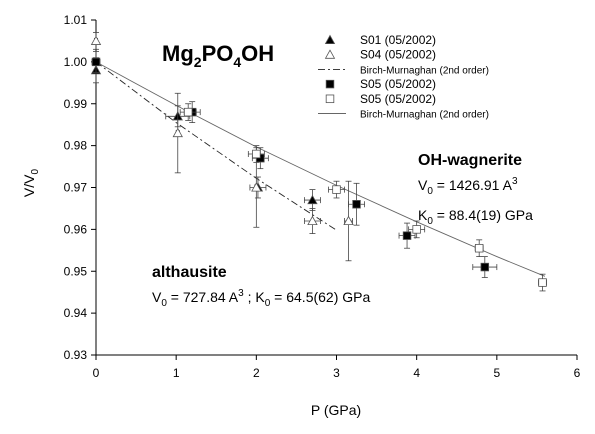  I want to click on x-axis: 0 1 2 3 4 5 6, so click(337, 367).